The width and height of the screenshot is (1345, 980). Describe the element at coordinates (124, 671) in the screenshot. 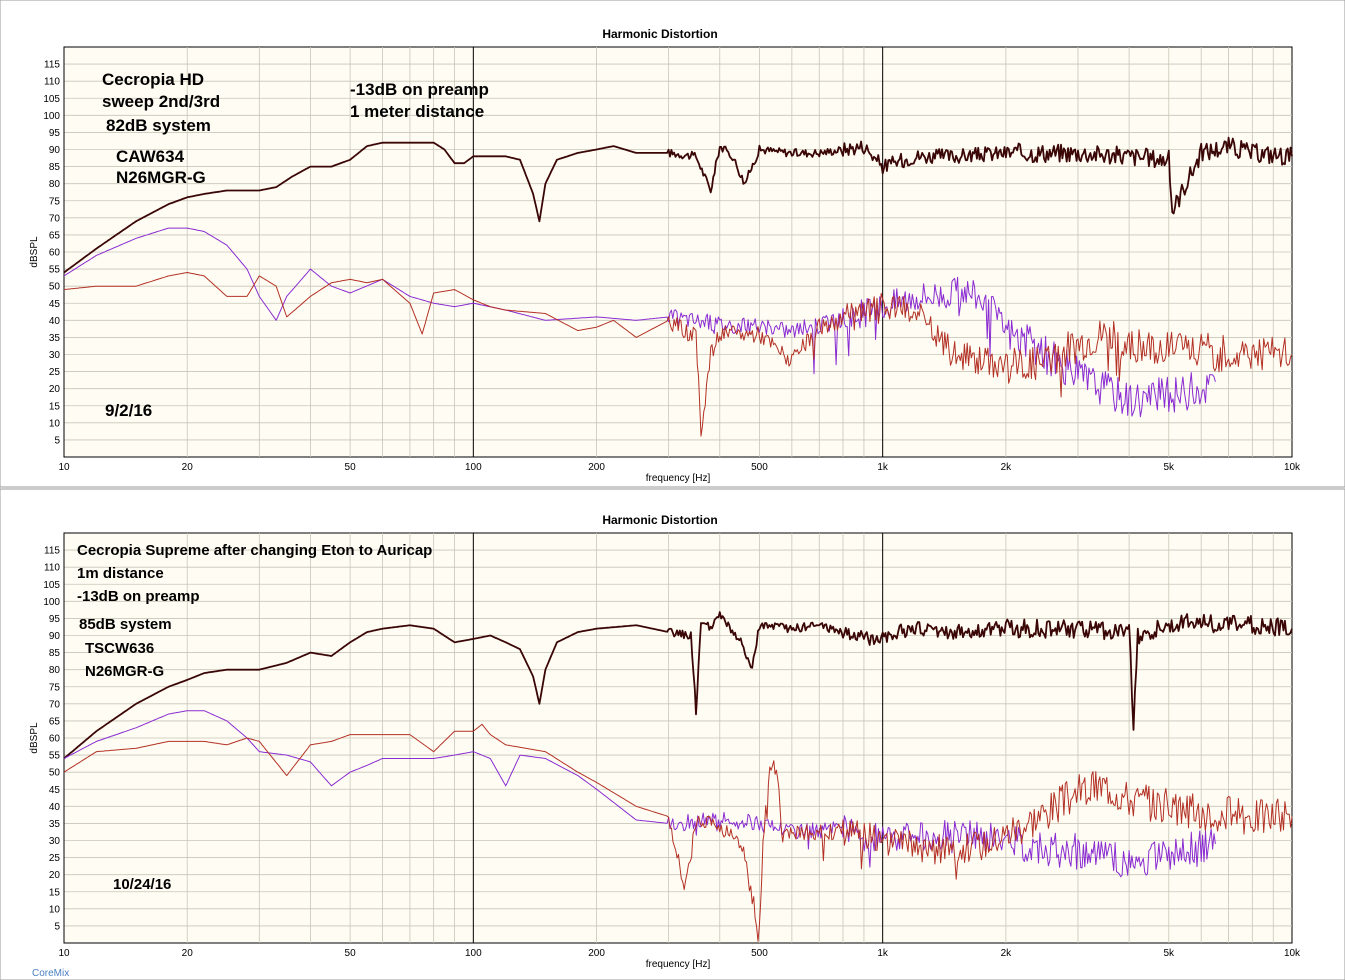

I see `note-2-line-6: N26MGR-G` at that location.